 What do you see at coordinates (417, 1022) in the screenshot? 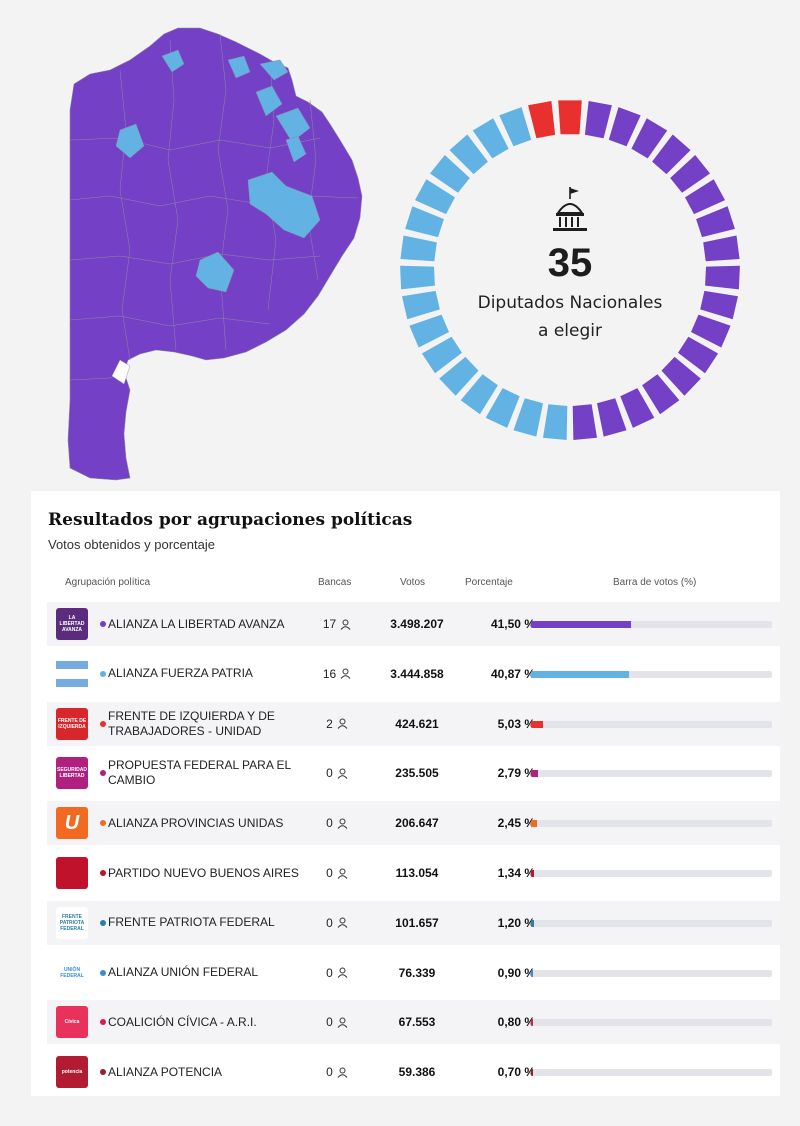
I see `votes-value: 67.553` at bounding box center [417, 1022].